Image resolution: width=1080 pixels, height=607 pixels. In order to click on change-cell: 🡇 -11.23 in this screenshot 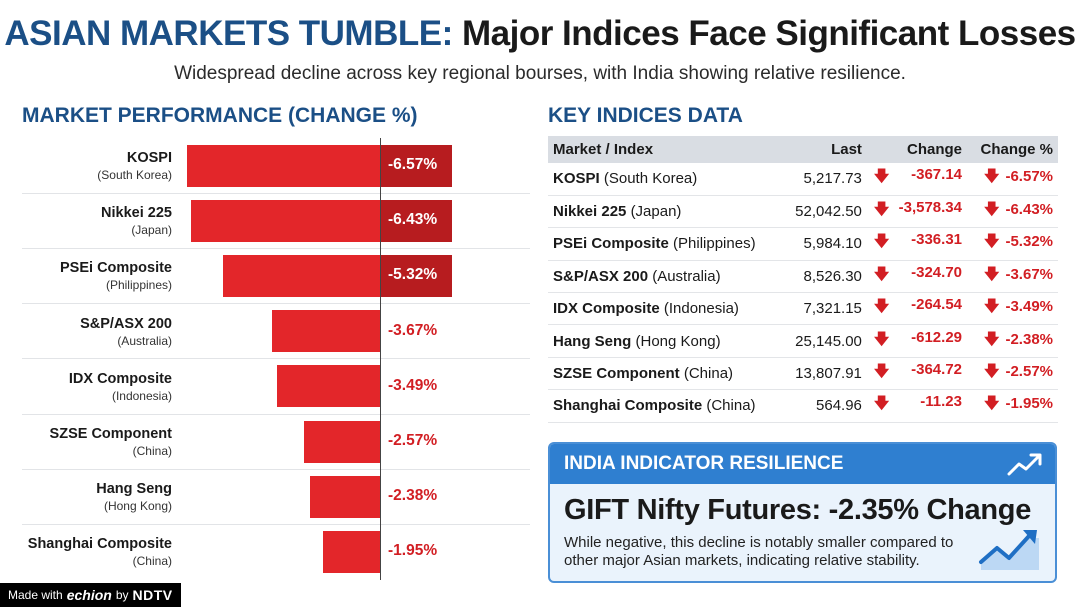, I will do `click(916, 406)`.